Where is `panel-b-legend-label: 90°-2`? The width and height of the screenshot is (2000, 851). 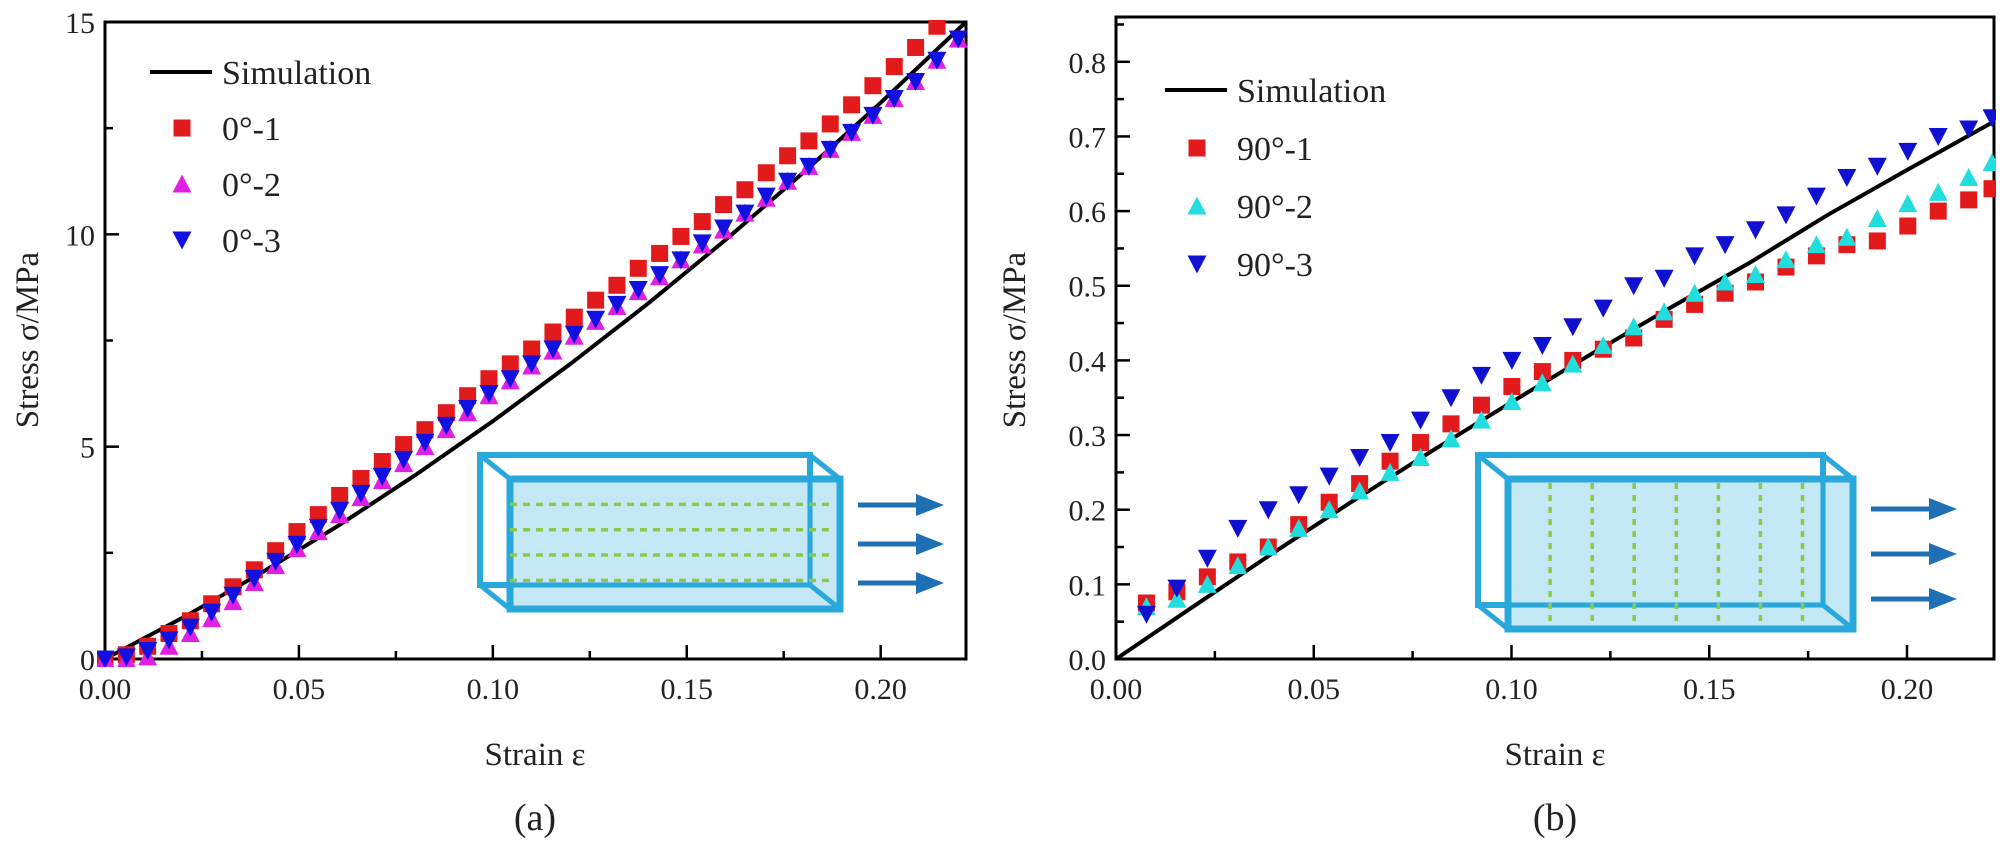 panel-b-legend-label: 90°-2 is located at coordinates (1275, 207).